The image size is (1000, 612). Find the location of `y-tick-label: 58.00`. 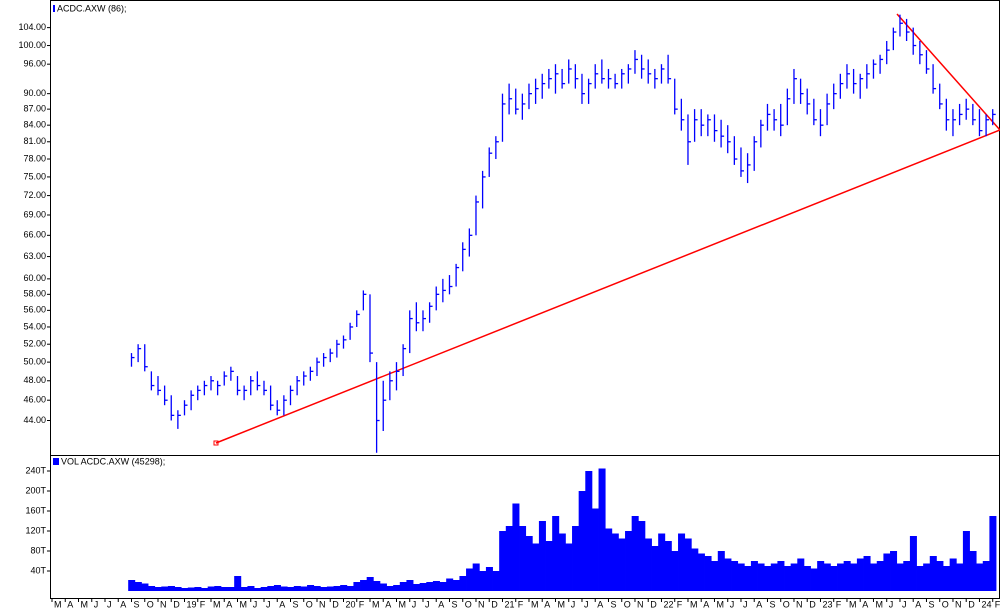

y-tick-label: 58.00 is located at coordinates (34, 294).